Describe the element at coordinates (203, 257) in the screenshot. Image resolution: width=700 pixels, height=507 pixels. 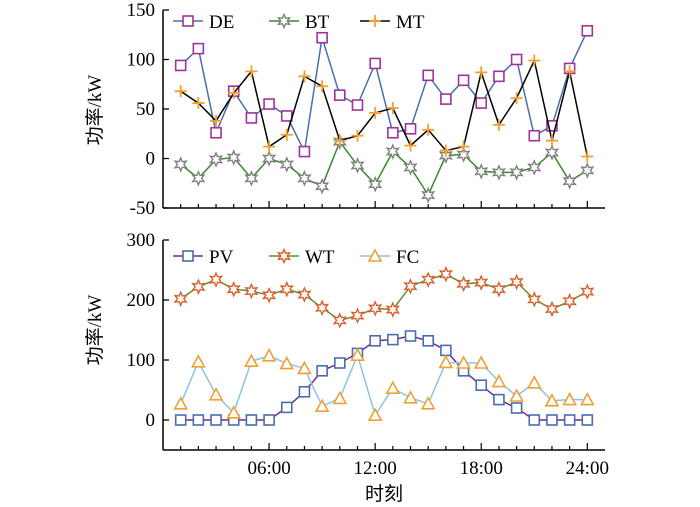
I see `legend-item-pv: PV` at that location.